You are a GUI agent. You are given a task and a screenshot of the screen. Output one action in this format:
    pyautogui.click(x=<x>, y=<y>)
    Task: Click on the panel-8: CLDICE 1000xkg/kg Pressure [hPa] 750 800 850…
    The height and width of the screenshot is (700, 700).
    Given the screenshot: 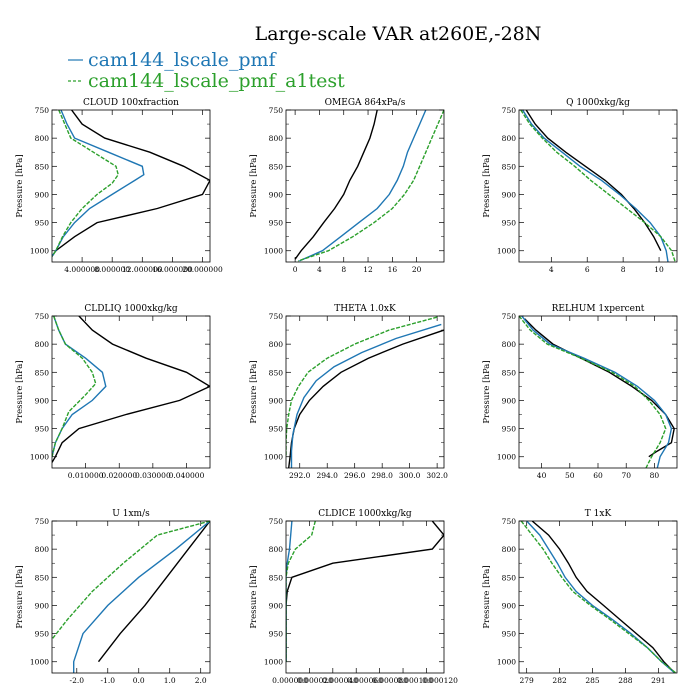 What is the action you would take?
    pyautogui.click(x=353, y=597)
    